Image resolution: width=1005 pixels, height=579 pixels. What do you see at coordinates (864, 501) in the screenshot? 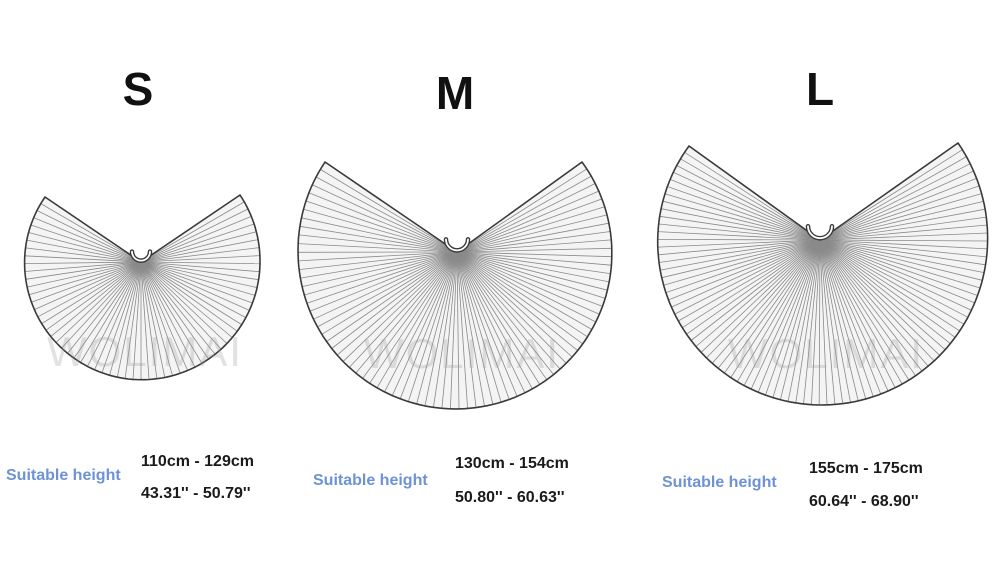
I see `height-in-l: 60.64'' - 68.90''` at bounding box center [864, 501].